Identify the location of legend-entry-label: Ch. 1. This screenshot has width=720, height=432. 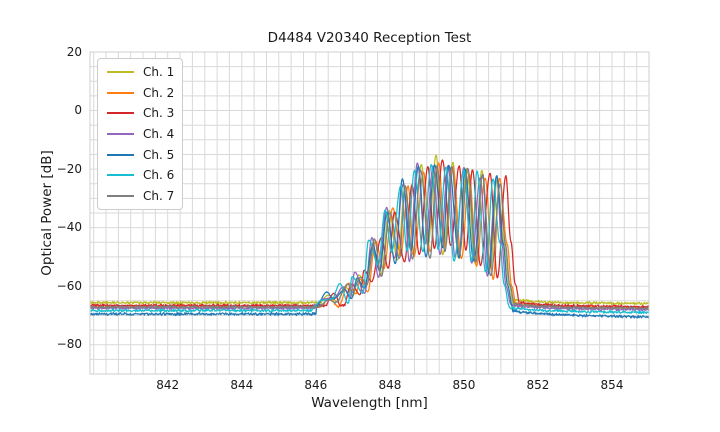
(159, 72).